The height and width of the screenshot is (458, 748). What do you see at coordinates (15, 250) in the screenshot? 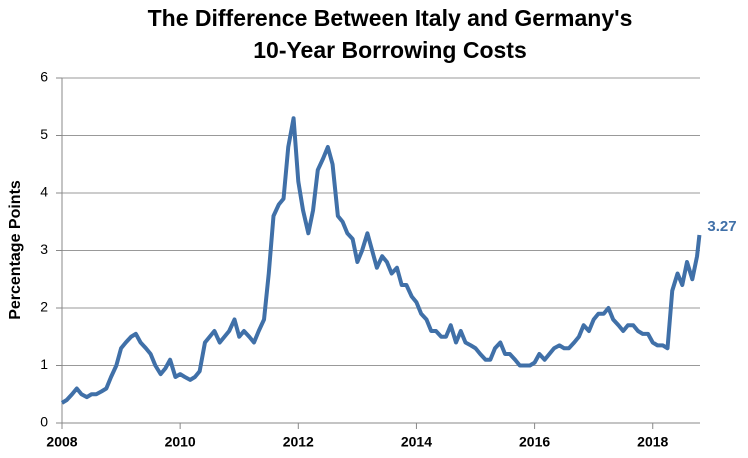
I see `y-axis-label: Percentage Points` at bounding box center [15, 250].